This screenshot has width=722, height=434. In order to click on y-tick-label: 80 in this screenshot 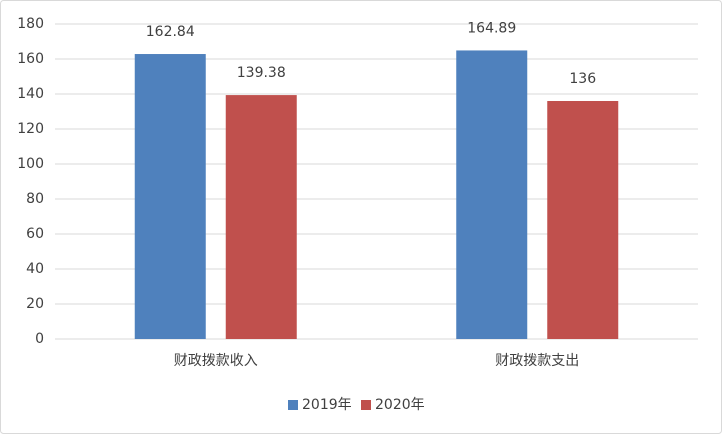, I will do `click(35, 199)`.